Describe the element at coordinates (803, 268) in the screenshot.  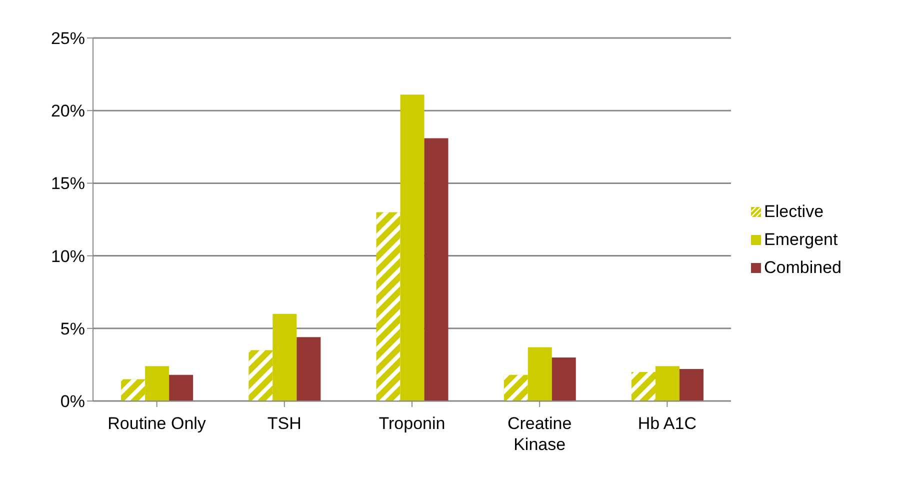
I see `legend-label: Combined` at that location.